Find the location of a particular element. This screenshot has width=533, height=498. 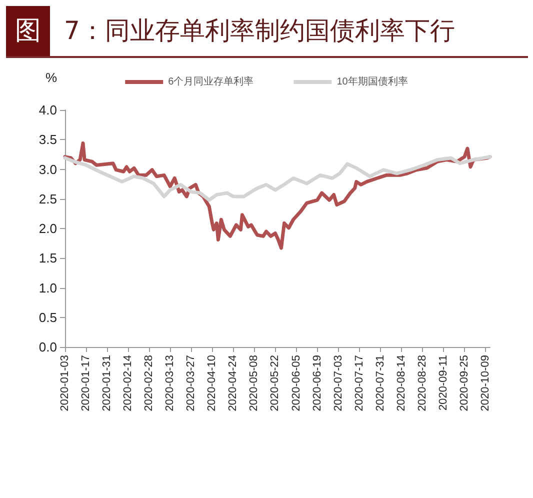

x-tick-label: 2020-09-25 is located at coordinates (464, 383).